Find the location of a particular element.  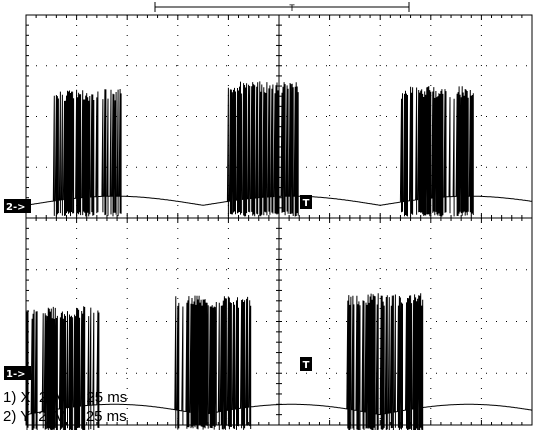

channel-2-scale-readout: 2) Y 2 V 25 ms is located at coordinates (65, 416).